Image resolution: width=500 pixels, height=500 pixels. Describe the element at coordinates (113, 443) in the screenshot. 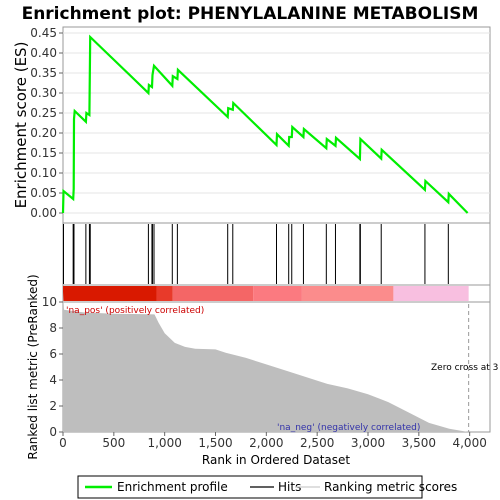

I see `x-tick-label: 500` at that location.